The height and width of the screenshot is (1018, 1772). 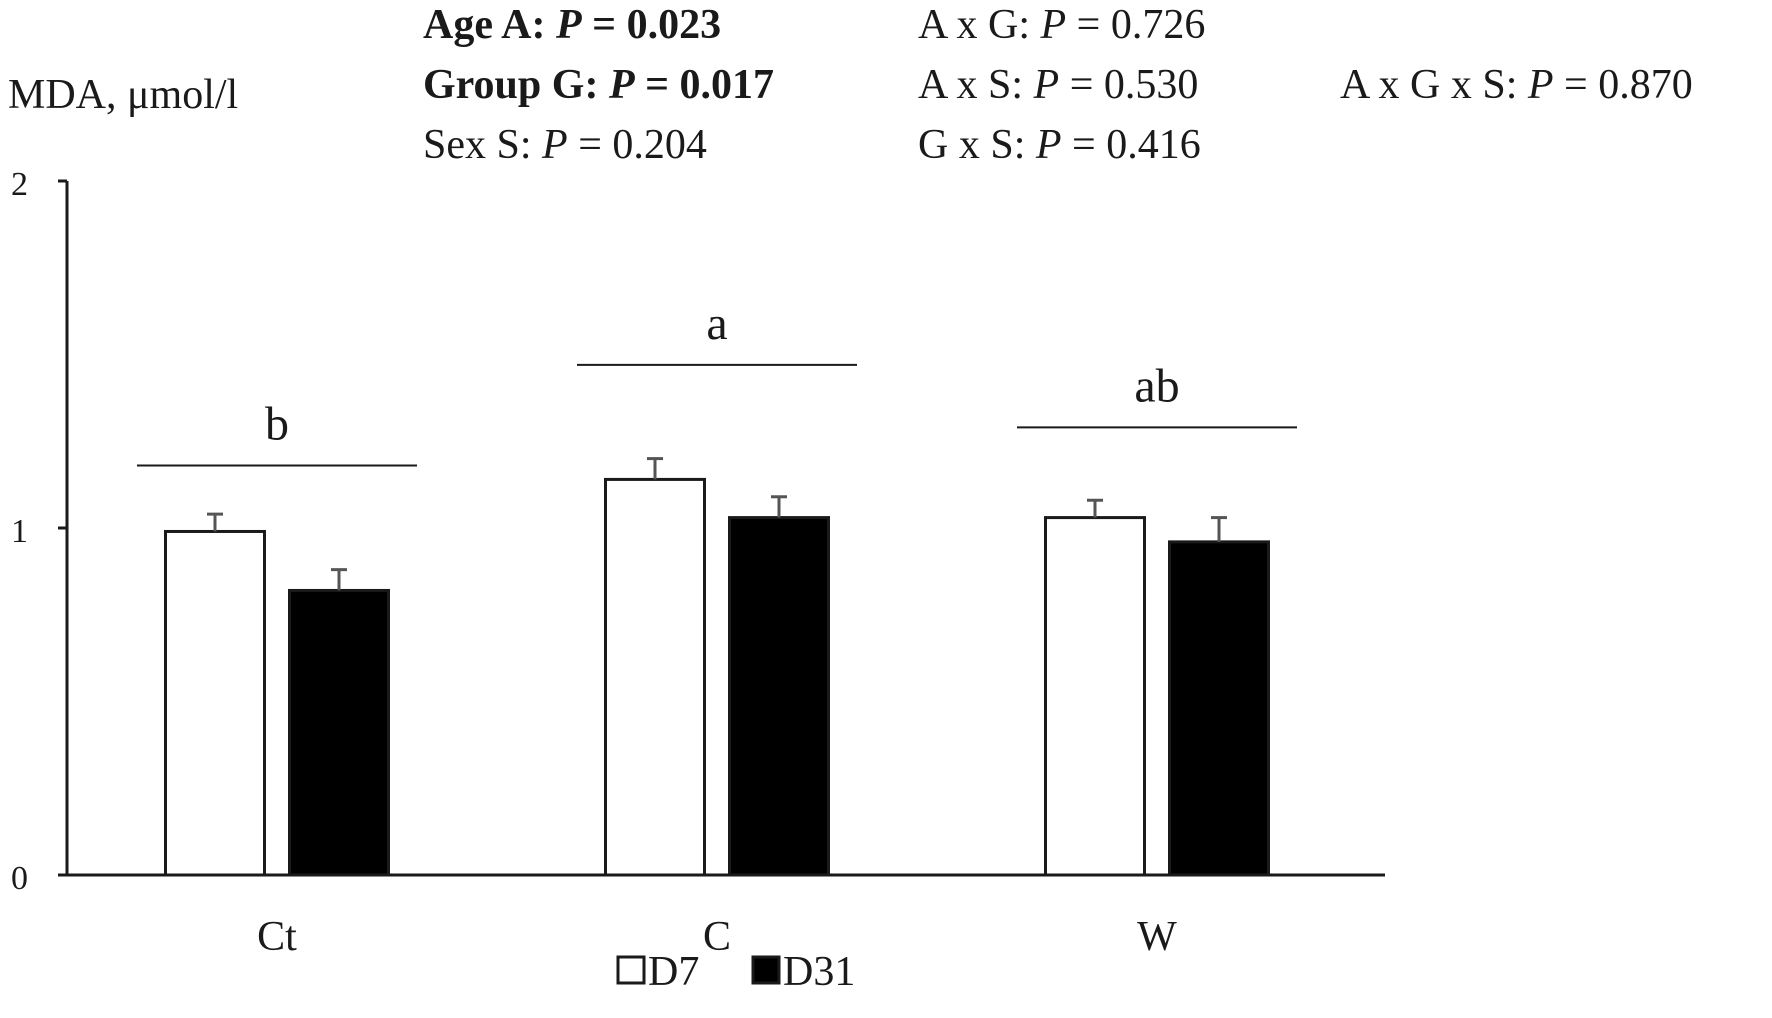 I want to click on stat-gxs: G x S: P = 0.416, so click(x=1059, y=145).